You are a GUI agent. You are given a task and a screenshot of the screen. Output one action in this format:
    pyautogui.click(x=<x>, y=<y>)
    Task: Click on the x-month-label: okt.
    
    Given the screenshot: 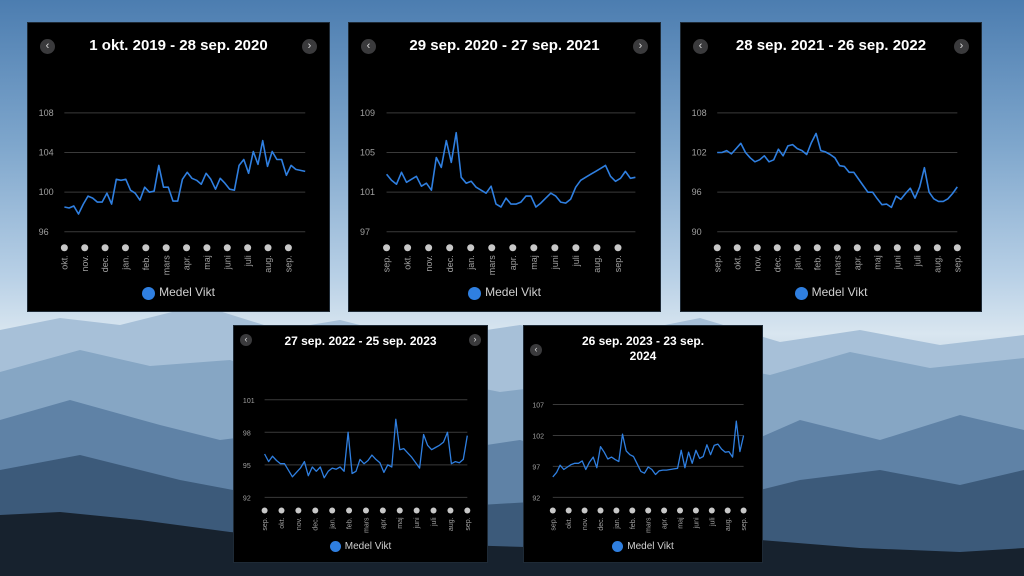 What is the action you would take?
    pyautogui.click(x=282, y=522)
    